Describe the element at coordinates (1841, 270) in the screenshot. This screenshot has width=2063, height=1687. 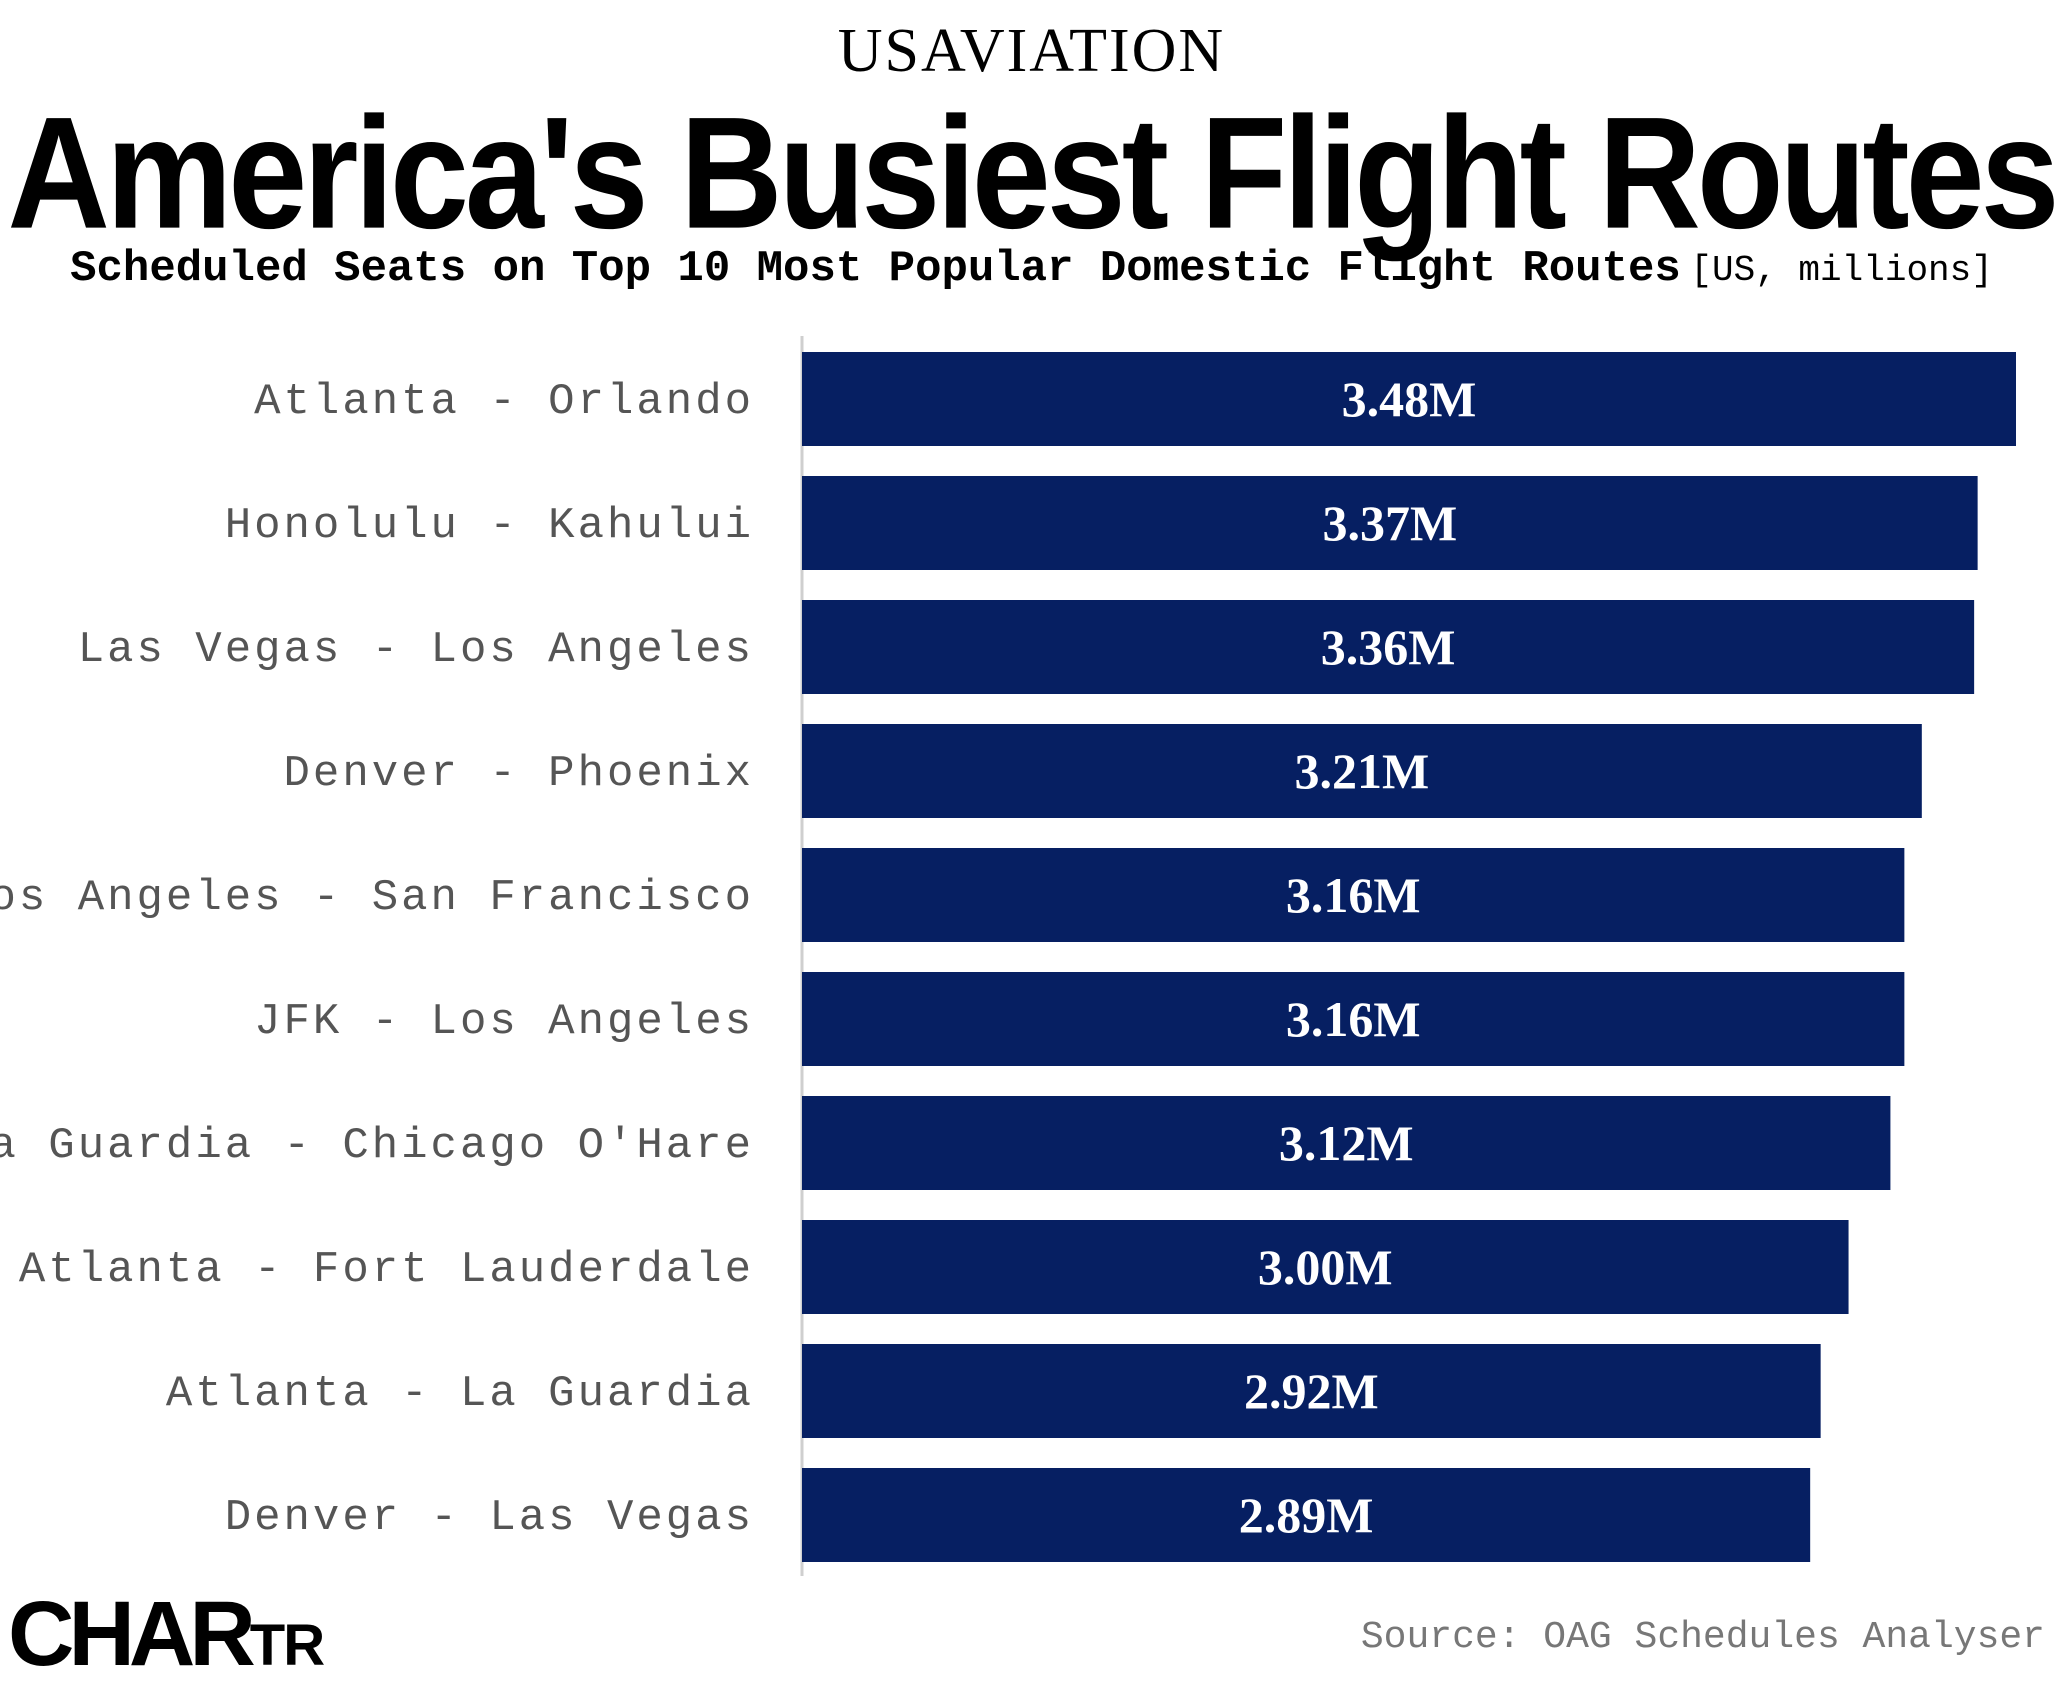
I see `unit-note: [US, millions]` at that location.